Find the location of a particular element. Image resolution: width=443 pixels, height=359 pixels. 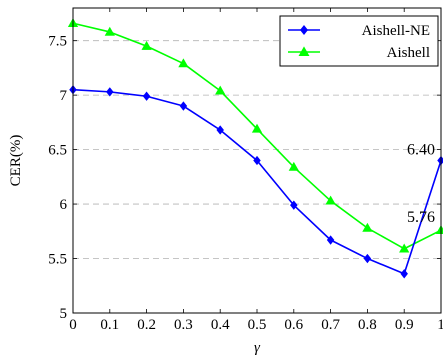

y-axis-label: CER(%) is located at coordinates (16, 161).